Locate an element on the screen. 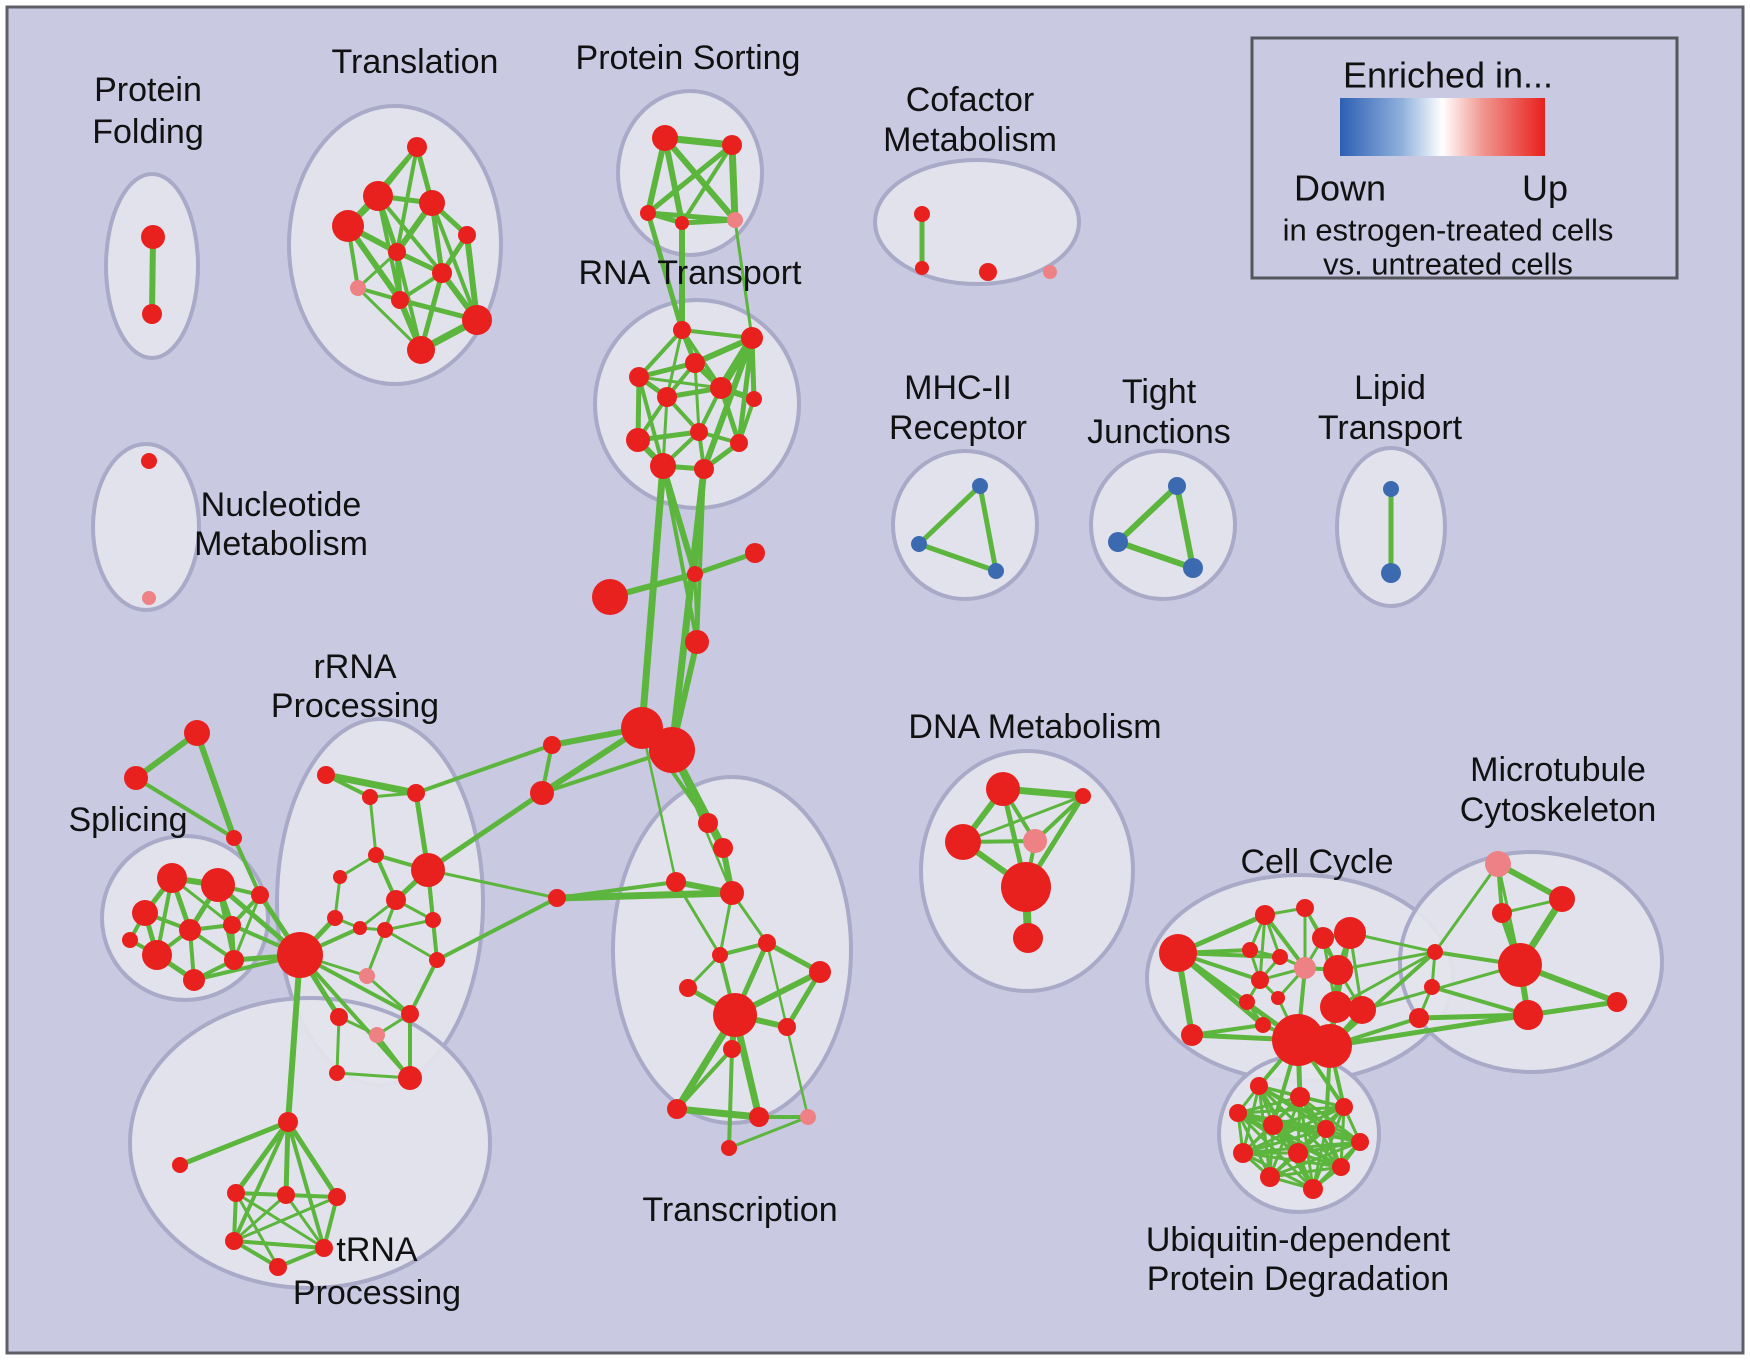 This screenshot has height=1360, width=1750. node-mh1 is located at coordinates (919, 544).